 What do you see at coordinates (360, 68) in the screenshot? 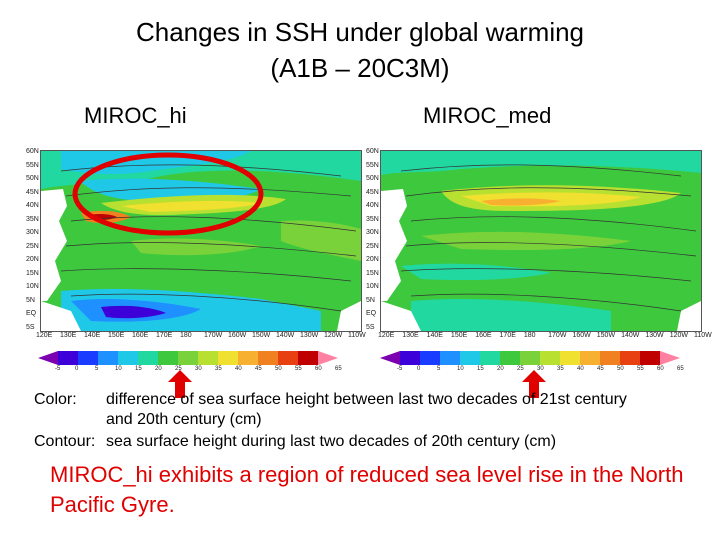
I see `slide-title-line2: (A1B – 20C3M)` at bounding box center [360, 68].